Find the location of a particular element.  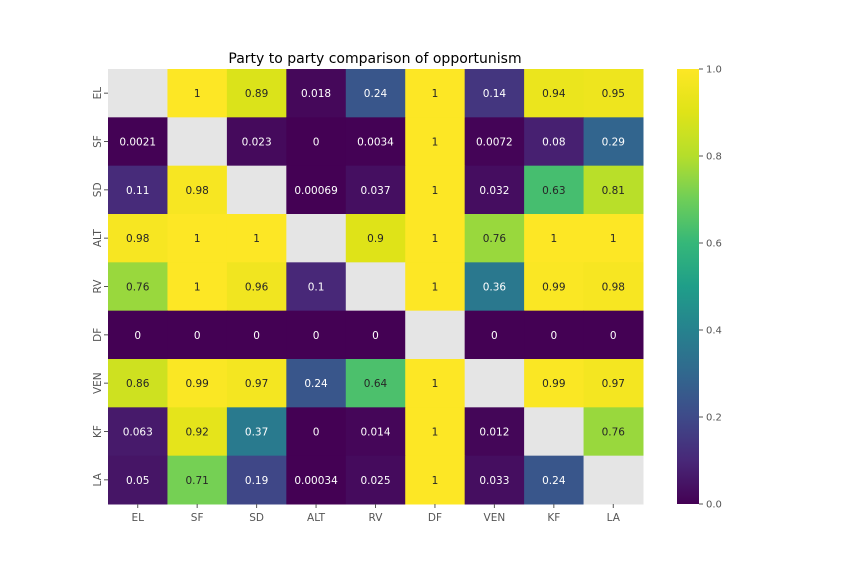

cell-value-label: 0.89 is located at coordinates (256, 94).